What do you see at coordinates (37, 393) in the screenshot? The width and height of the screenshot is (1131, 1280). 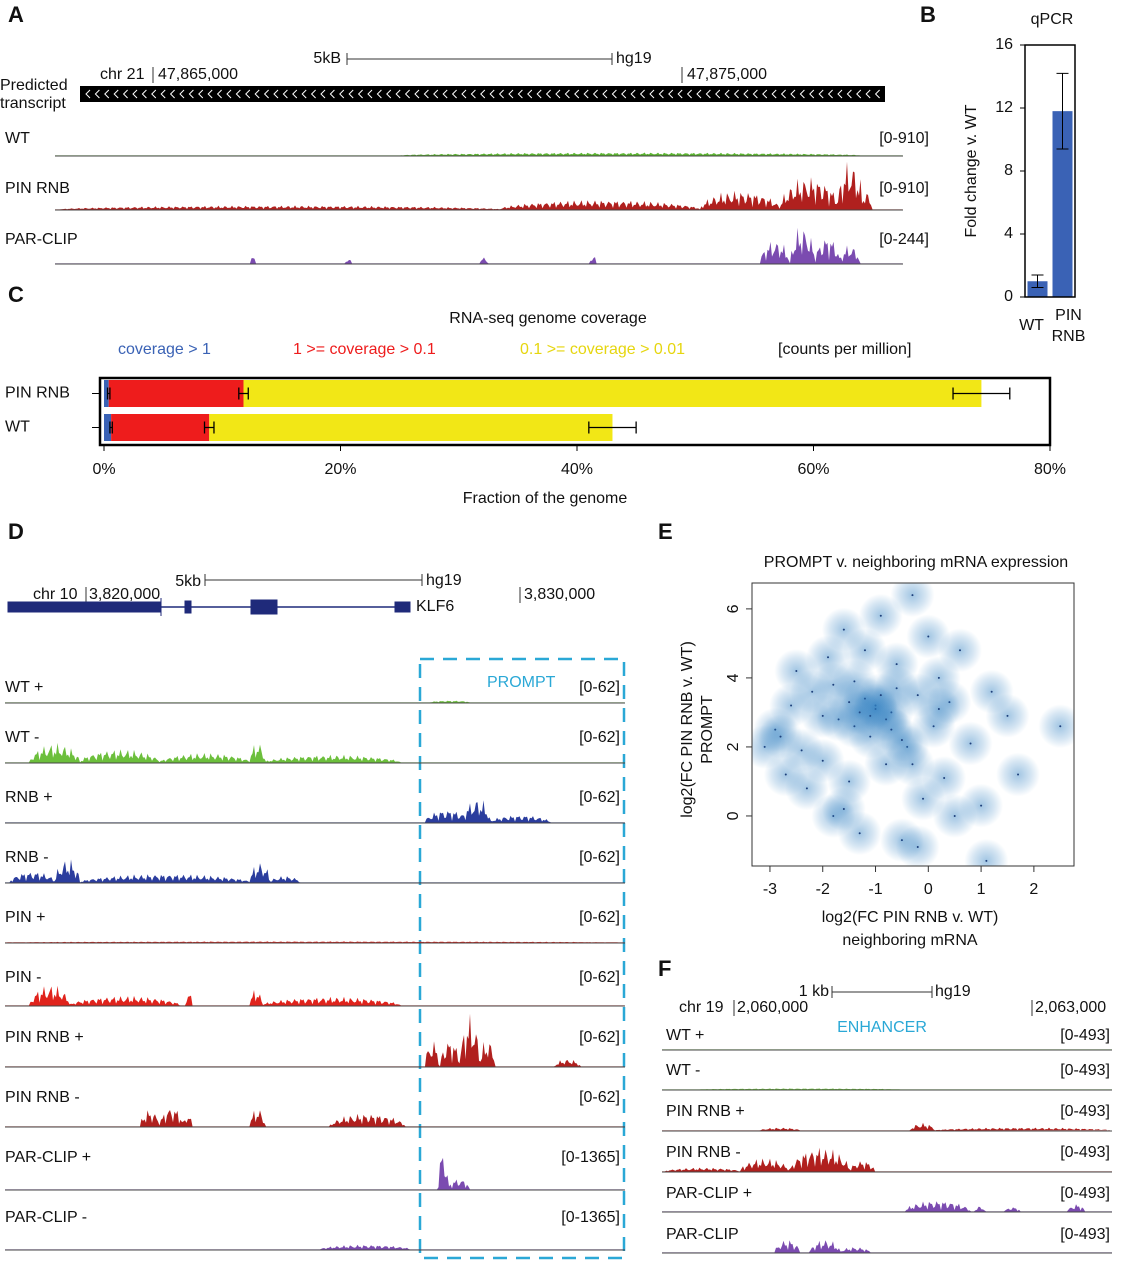 I see `y-tick-label: PIN RNB` at bounding box center [37, 393].